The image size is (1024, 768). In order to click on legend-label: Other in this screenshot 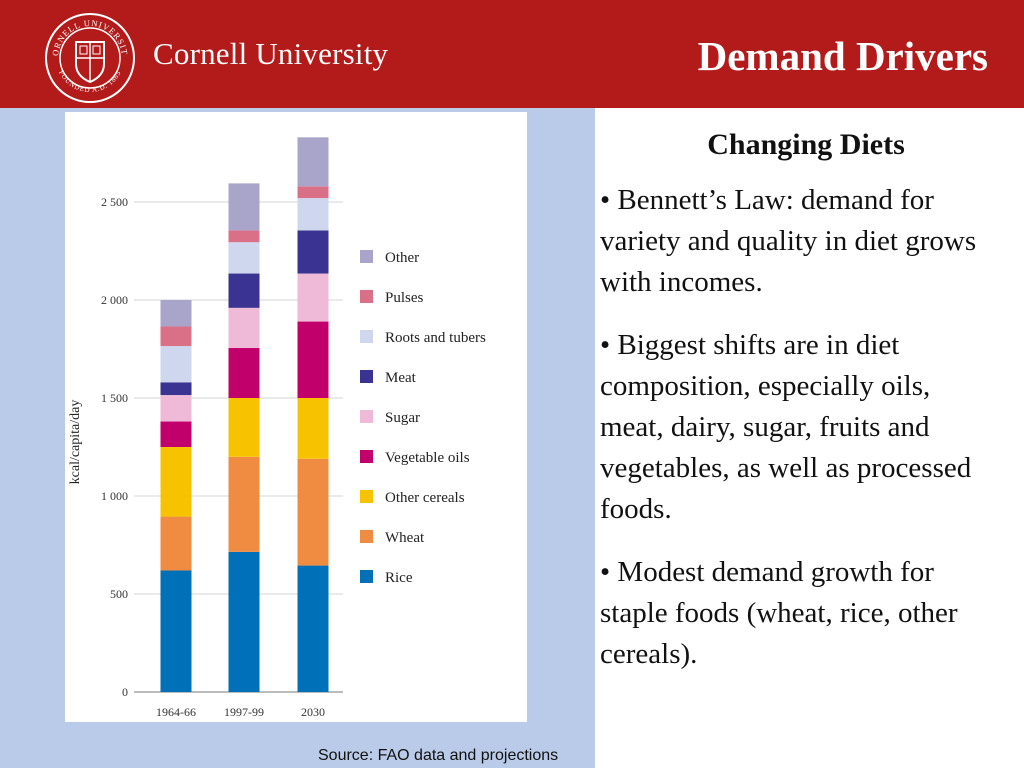, I will do `click(402, 258)`.